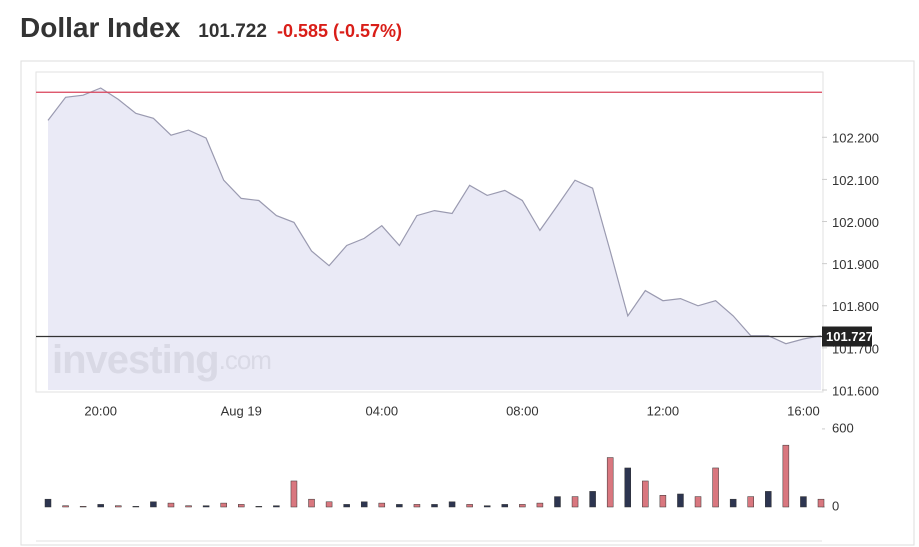 The image size is (919, 547). What do you see at coordinates (100, 410) in the screenshot?
I see `x-tick-label: 20:00` at bounding box center [100, 410].